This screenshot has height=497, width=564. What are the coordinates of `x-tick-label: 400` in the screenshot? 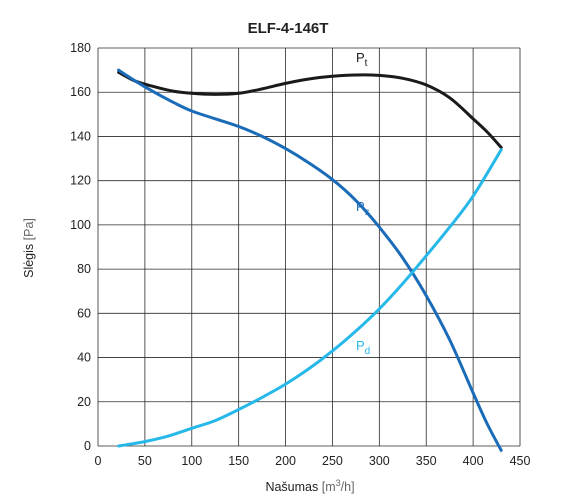 It's located at (473, 461).